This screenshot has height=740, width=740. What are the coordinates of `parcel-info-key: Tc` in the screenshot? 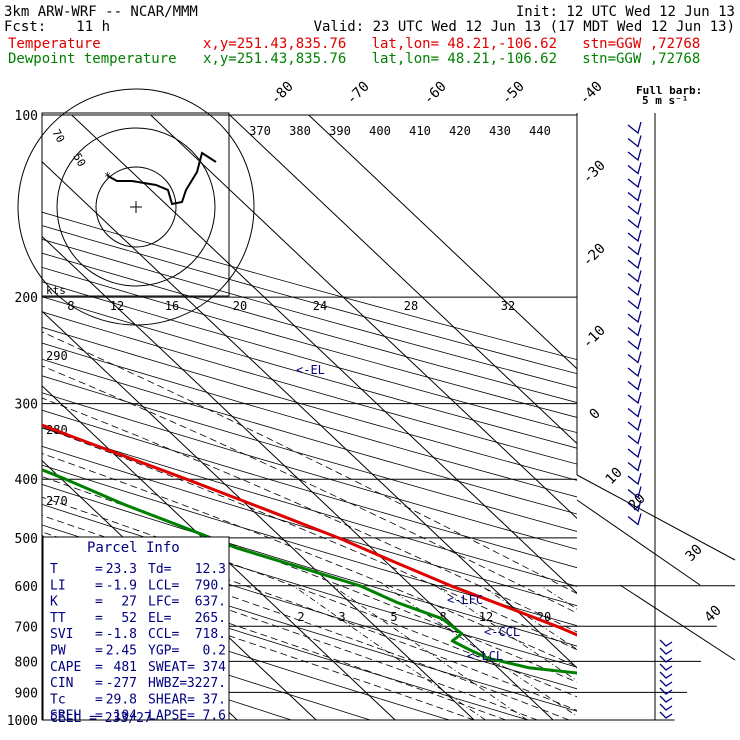 It's located at (58, 699).